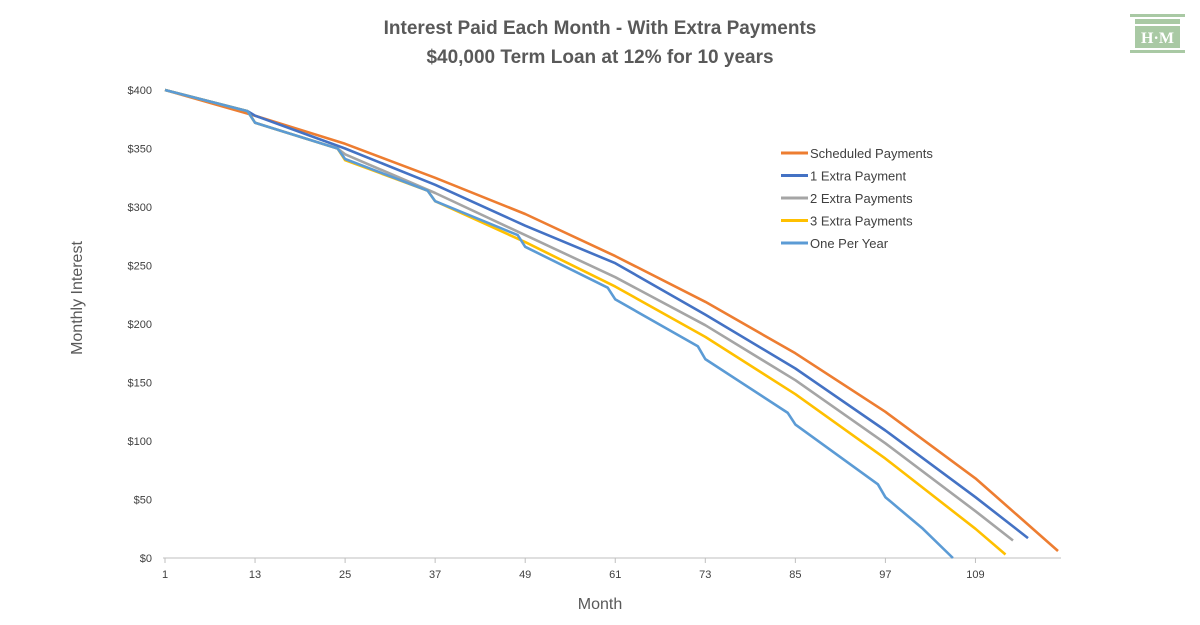  Describe the element at coordinates (1157, 38) in the screenshot. I see `svg-text: H·M` at that location.